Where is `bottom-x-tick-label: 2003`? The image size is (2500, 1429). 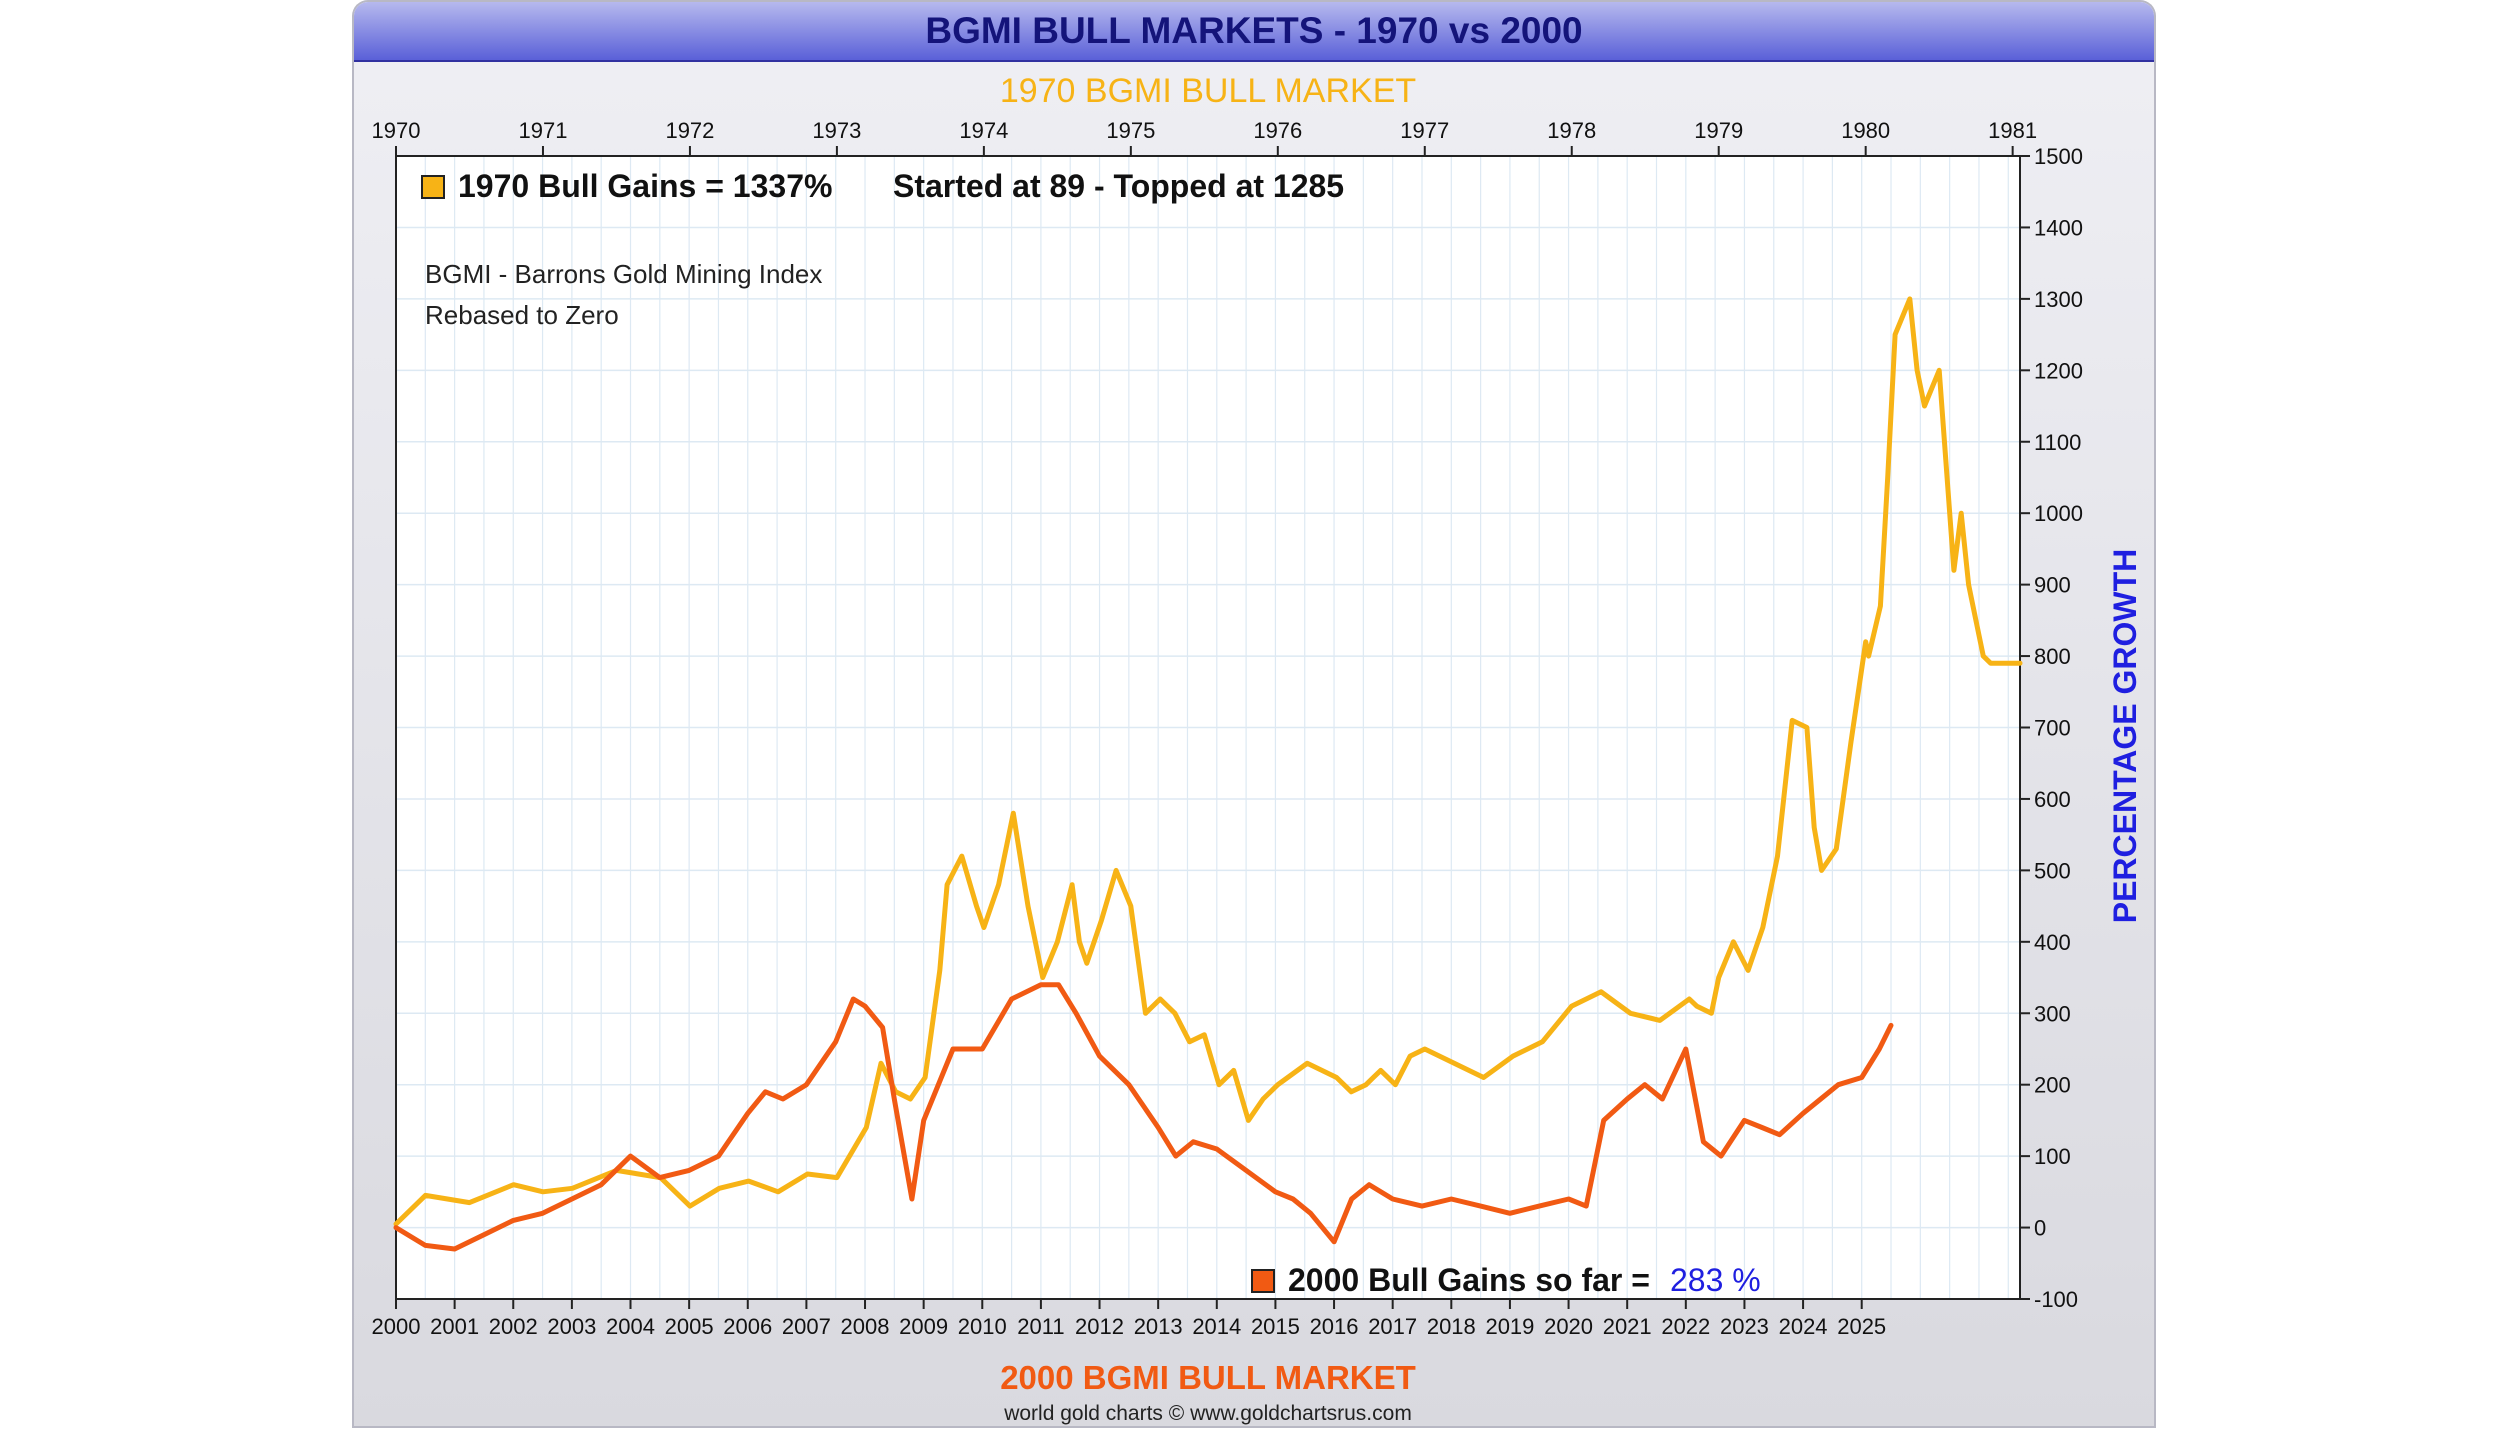
bottom-x-tick-label: 2003 is located at coordinates (571, 1326).